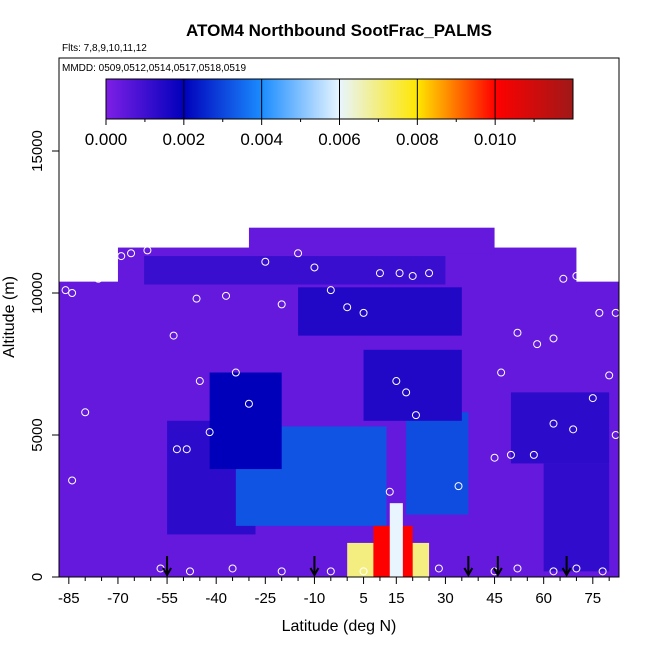 This screenshot has height=650, width=650. What do you see at coordinates (445, 598) in the screenshot?
I see `x-tick-label: 30` at bounding box center [445, 598].